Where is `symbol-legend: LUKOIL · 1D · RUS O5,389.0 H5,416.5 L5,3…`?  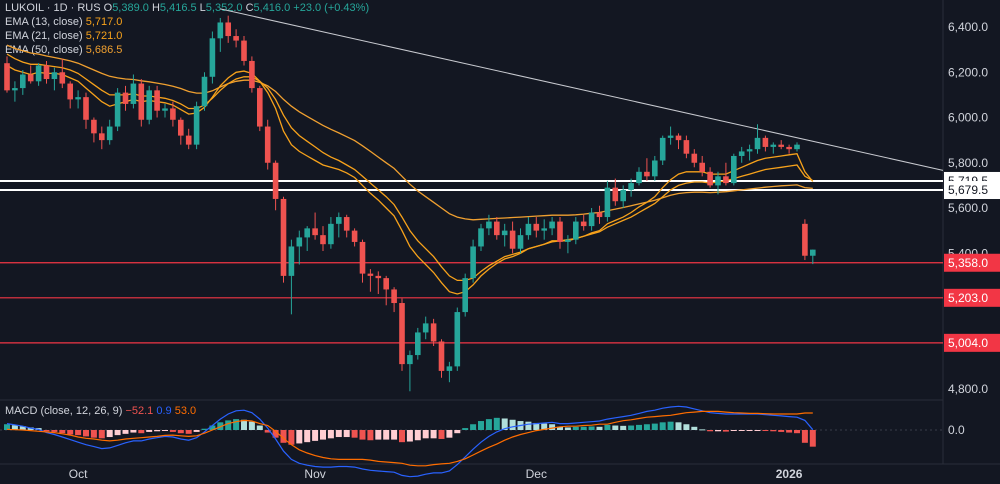 symbol-legend: LUKOIL · 1D · RUS O5,389.0 H5,416.5 L5,3… is located at coordinates (187, 8).